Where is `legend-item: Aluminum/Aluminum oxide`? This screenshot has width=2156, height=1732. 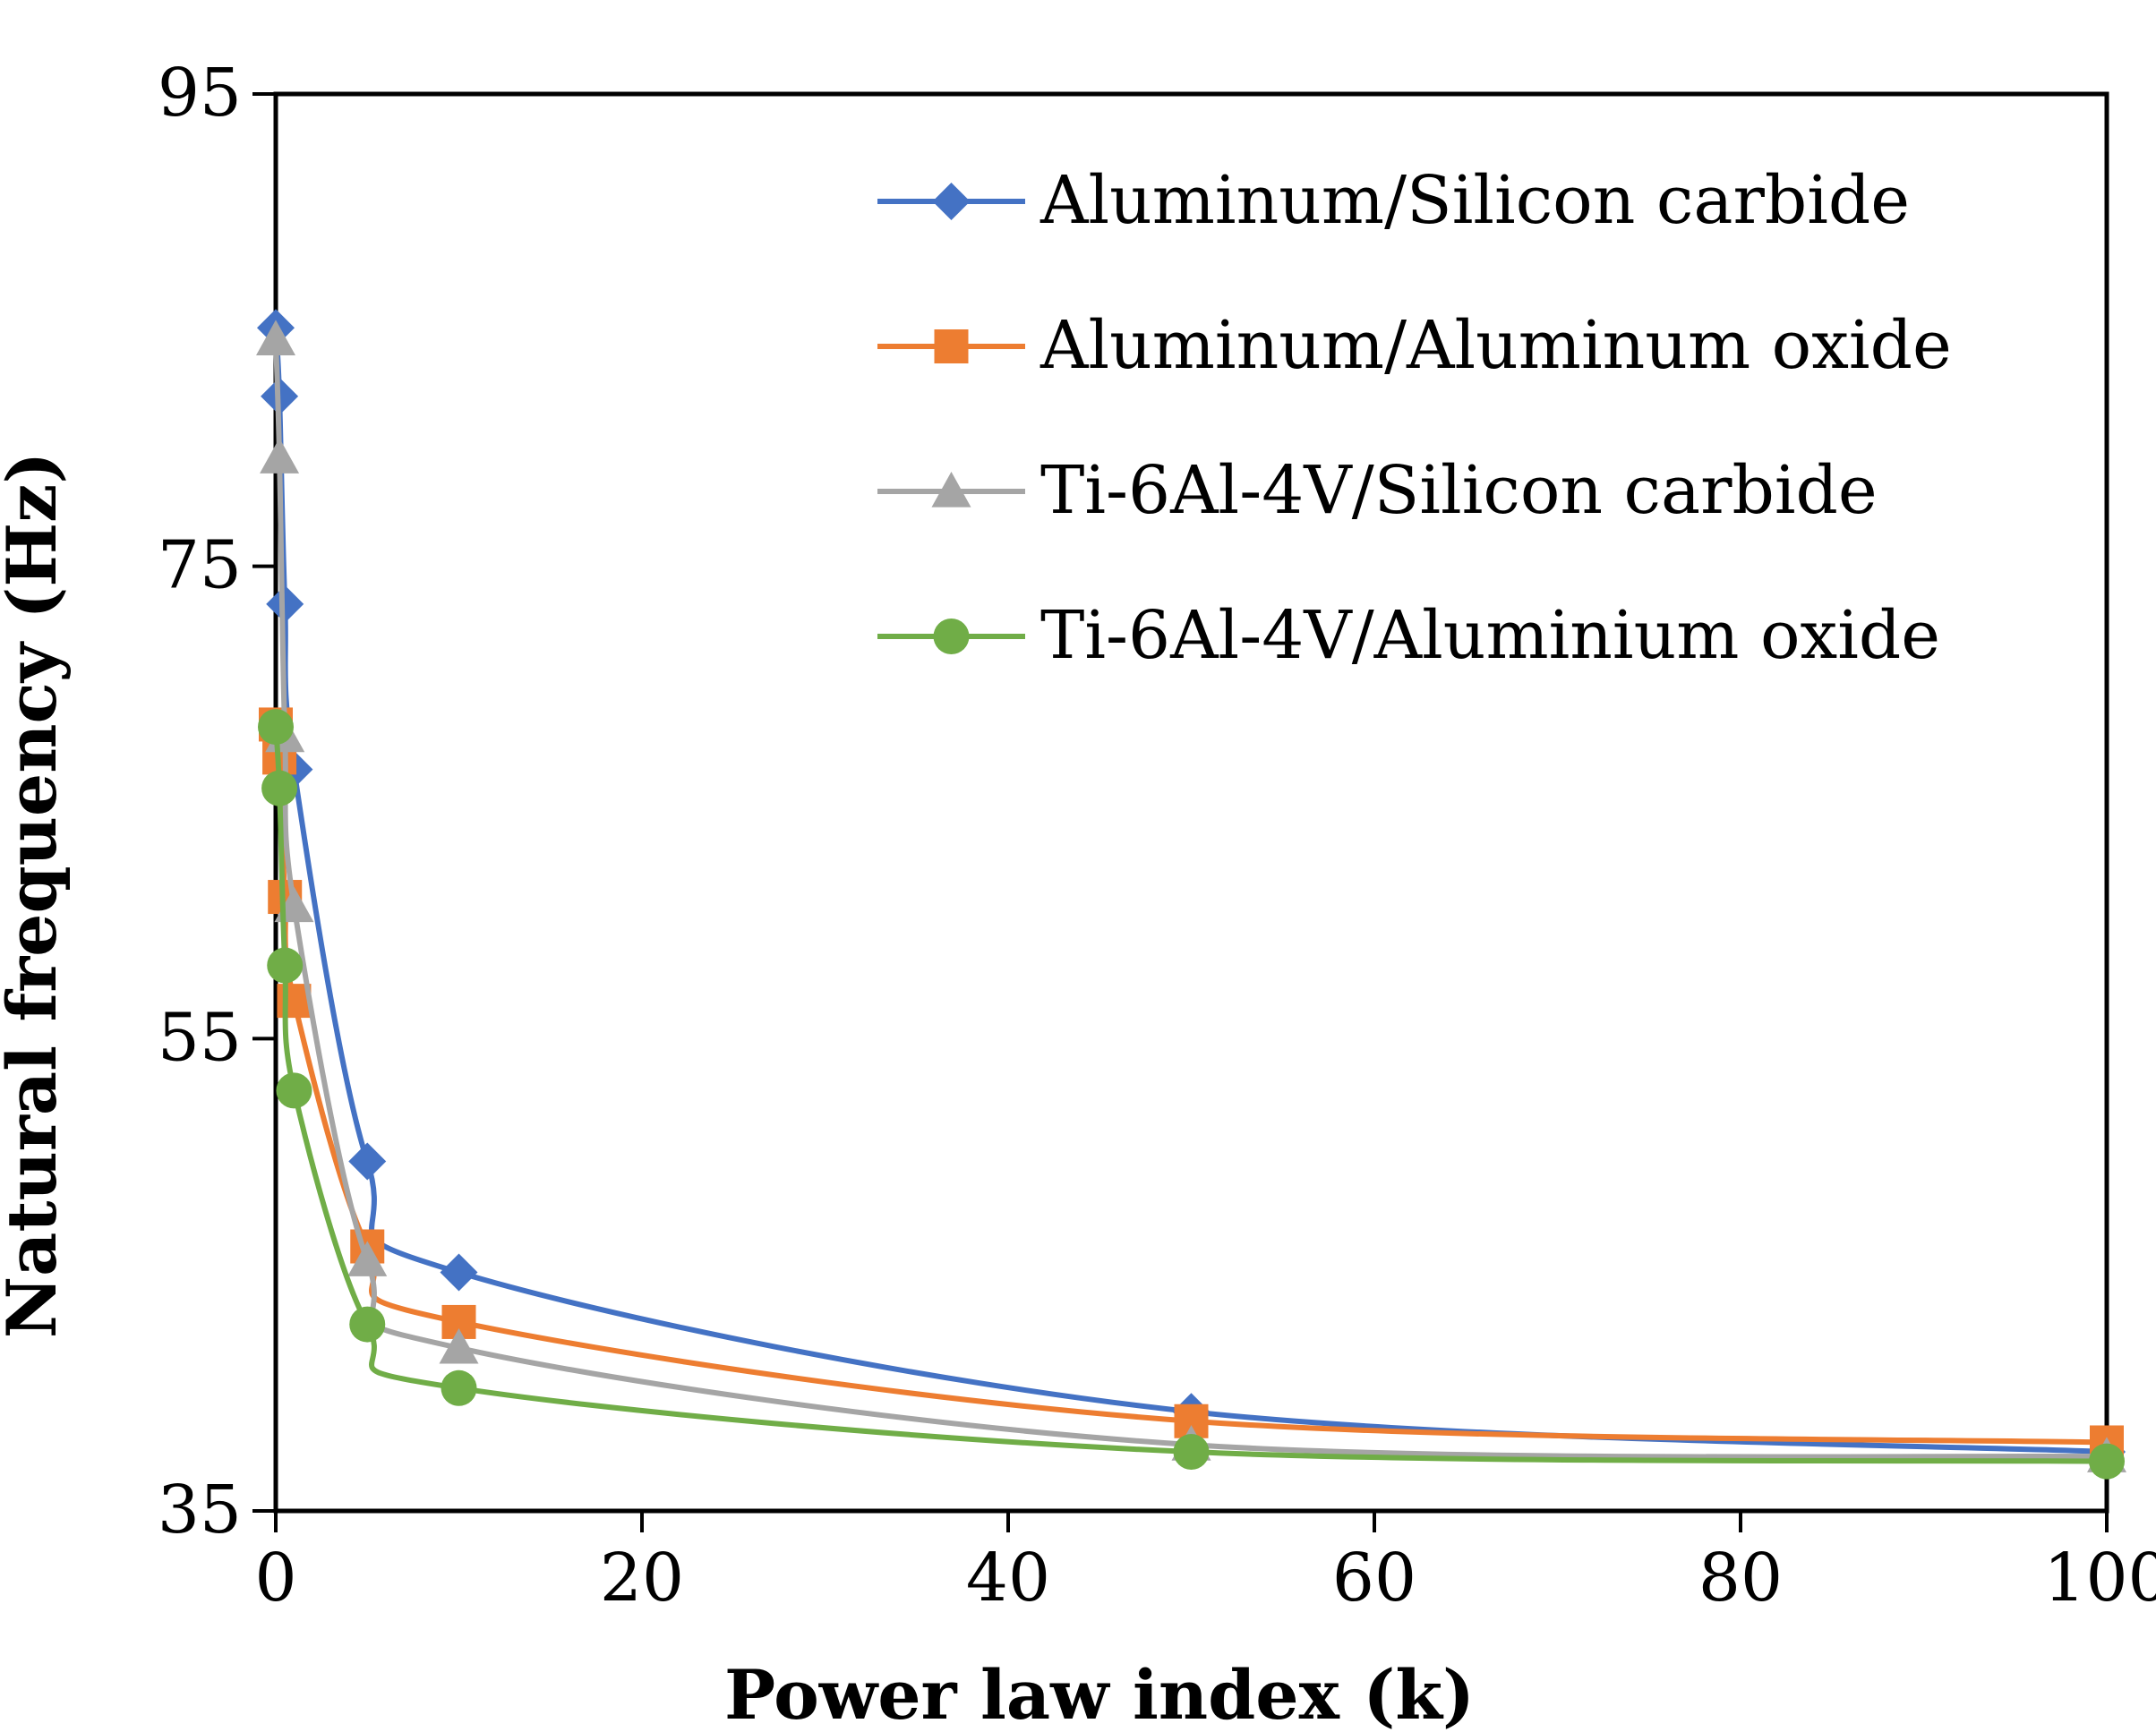 legend-item: Aluminum/Aluminum oxide is located at coordinates (1414, 346).